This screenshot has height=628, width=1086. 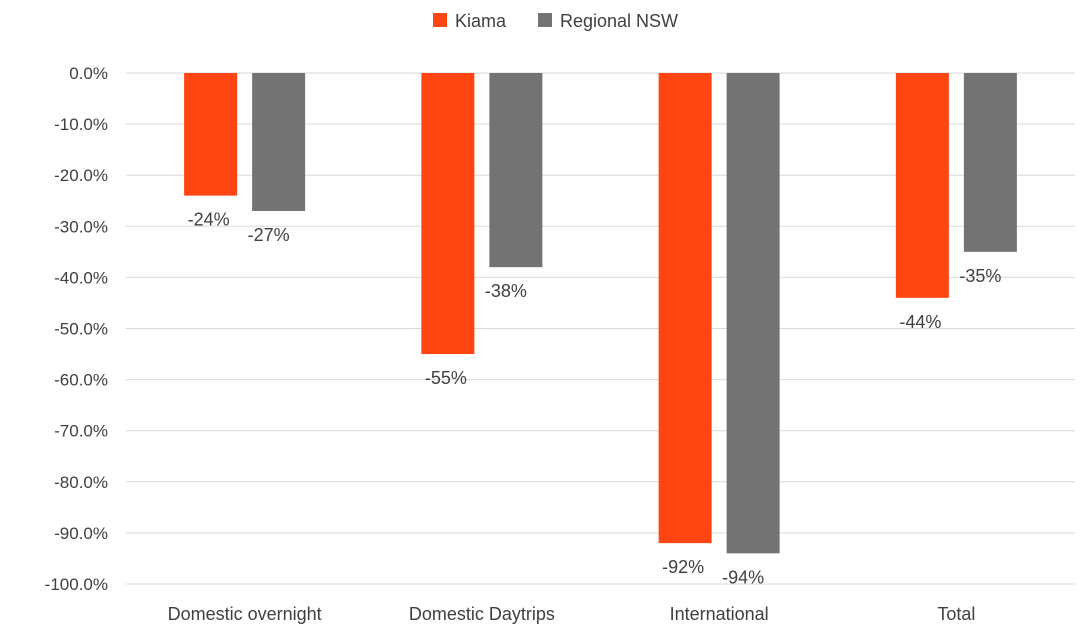 I want to click on y-tick-label: -80.0%, so click(x=81, y=482).